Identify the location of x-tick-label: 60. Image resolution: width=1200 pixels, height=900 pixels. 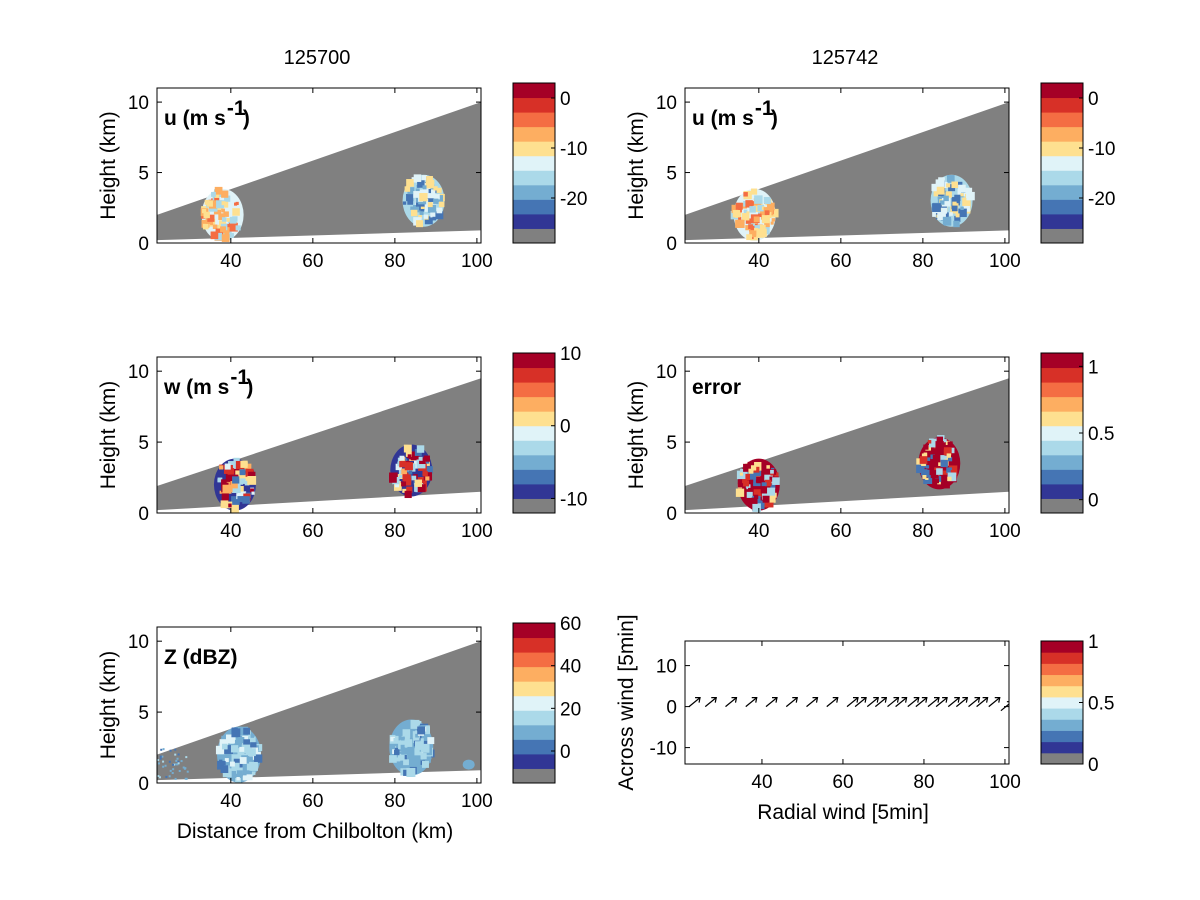
(842, 782).